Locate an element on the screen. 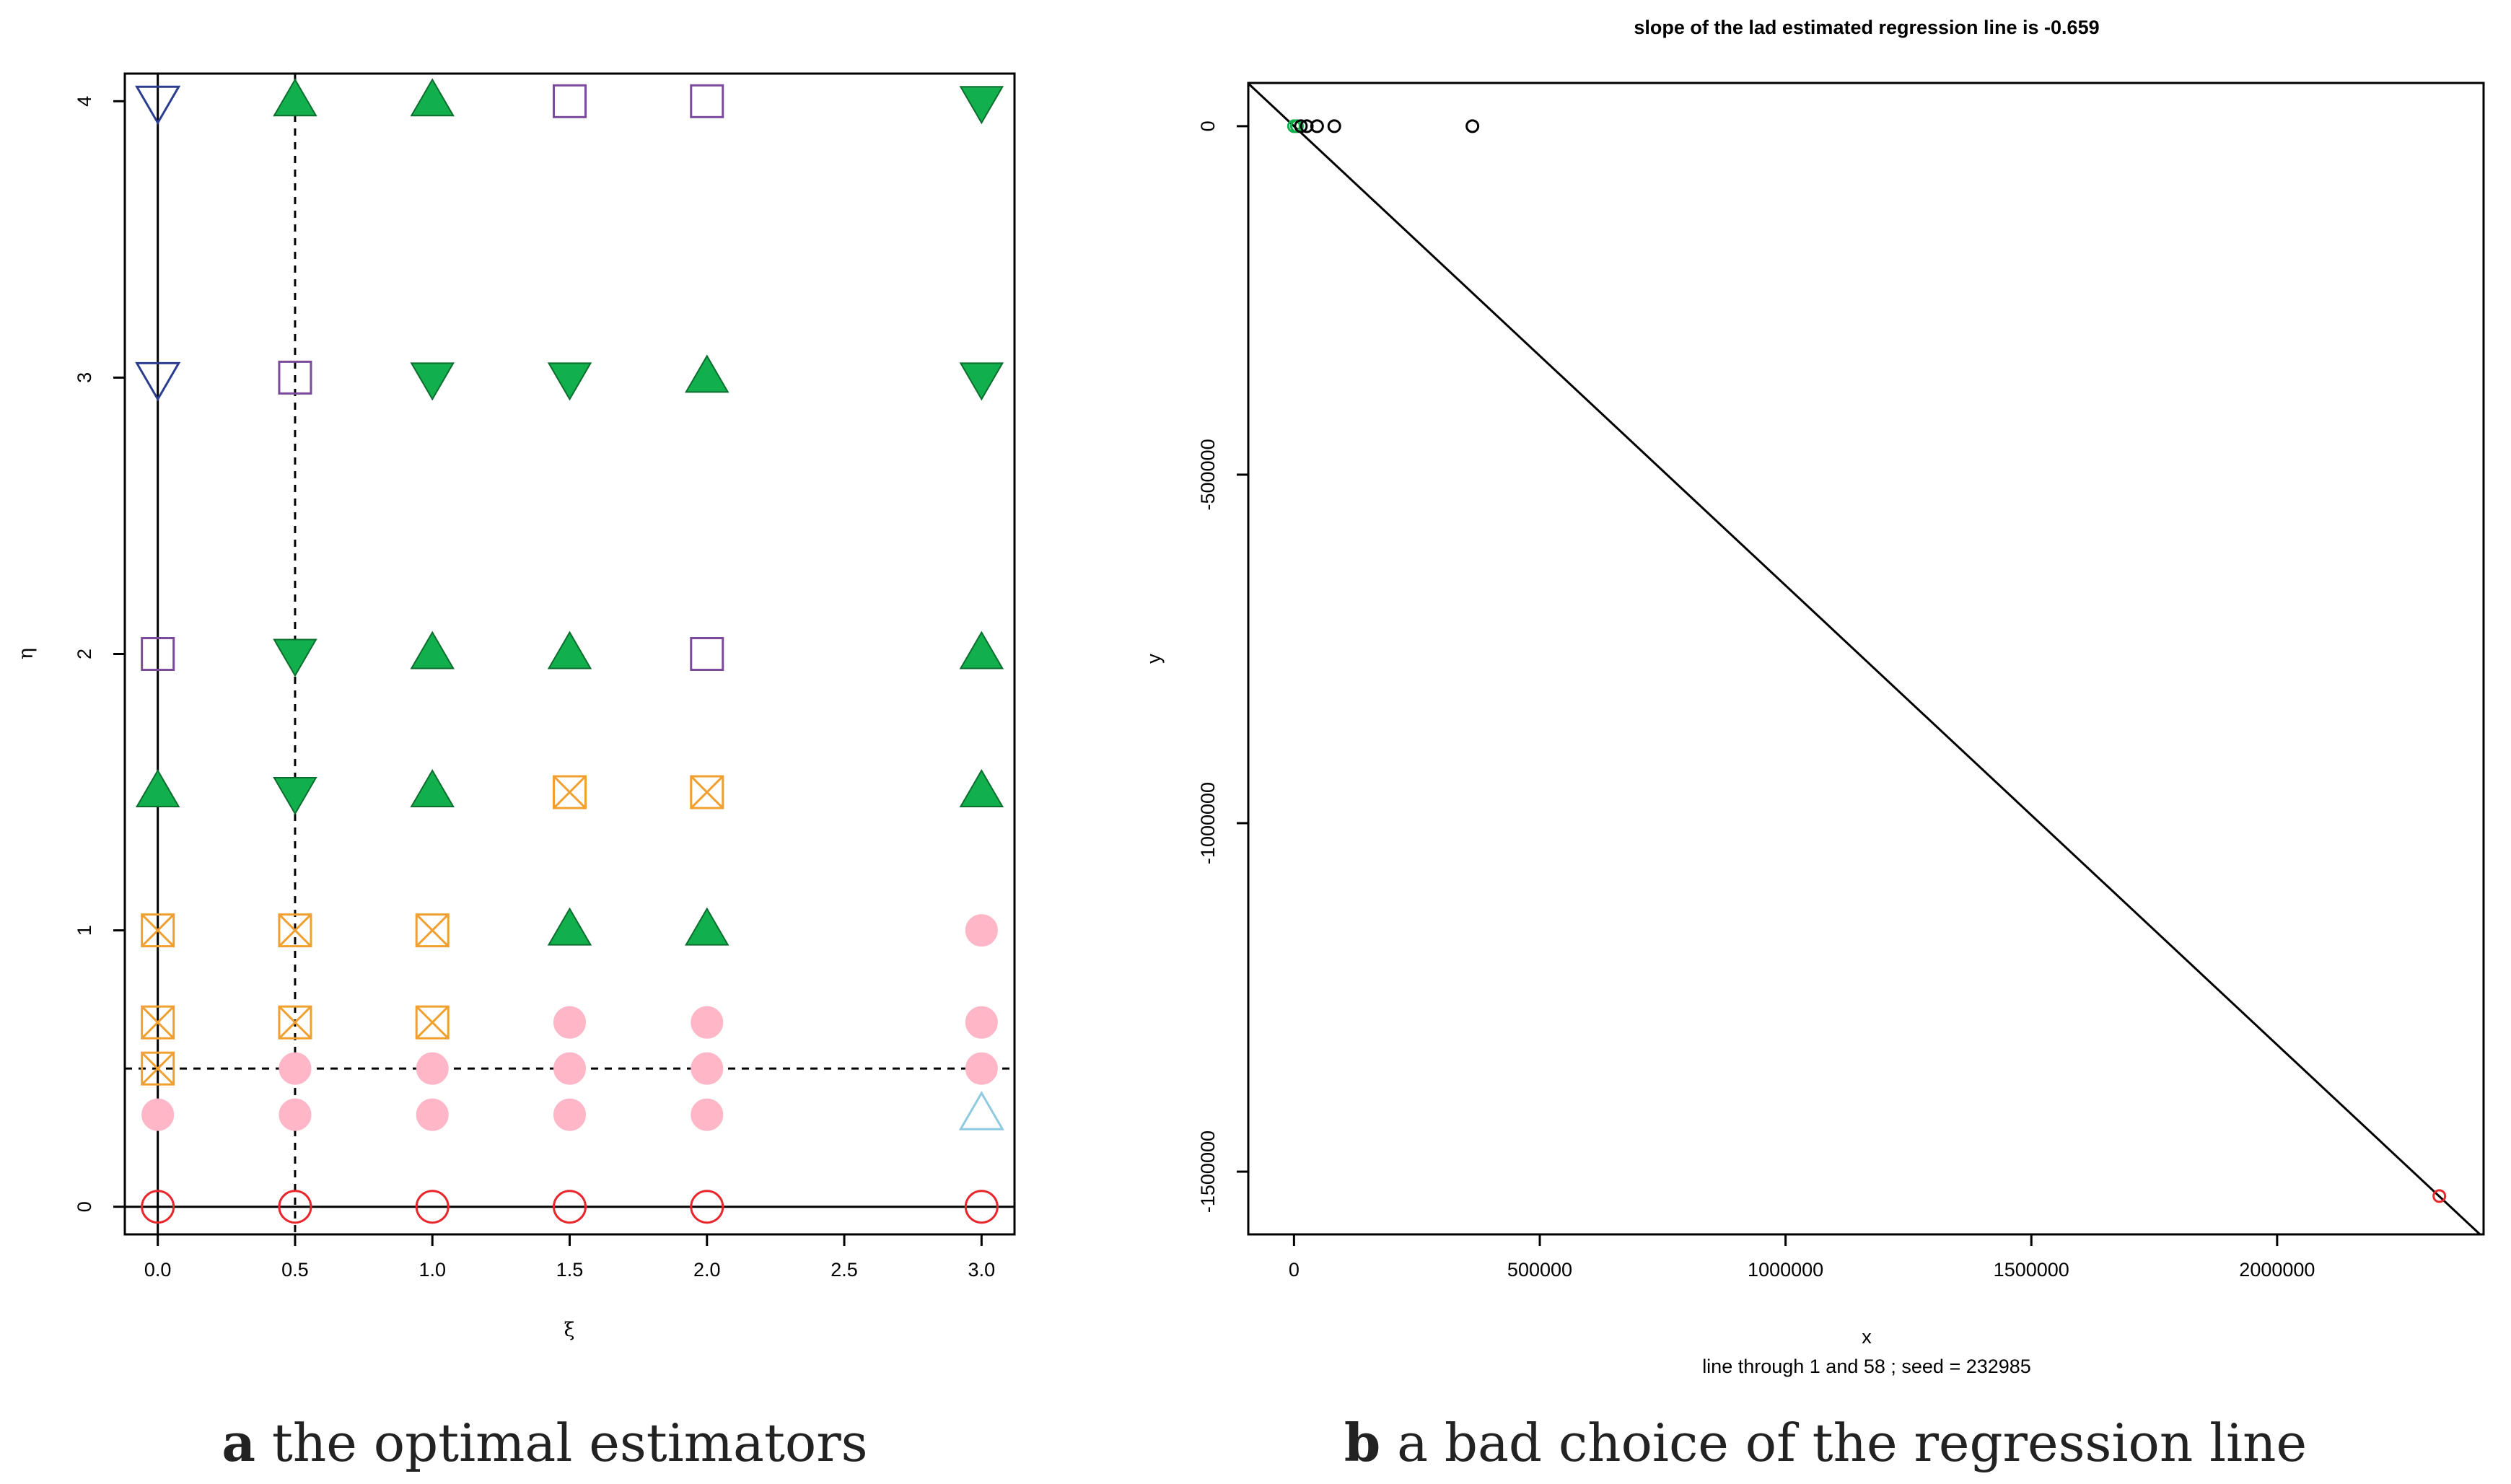 This screenshot has width=2511, height=1484. panel-b-x-label: x is located at coordinates (1867, 1337).